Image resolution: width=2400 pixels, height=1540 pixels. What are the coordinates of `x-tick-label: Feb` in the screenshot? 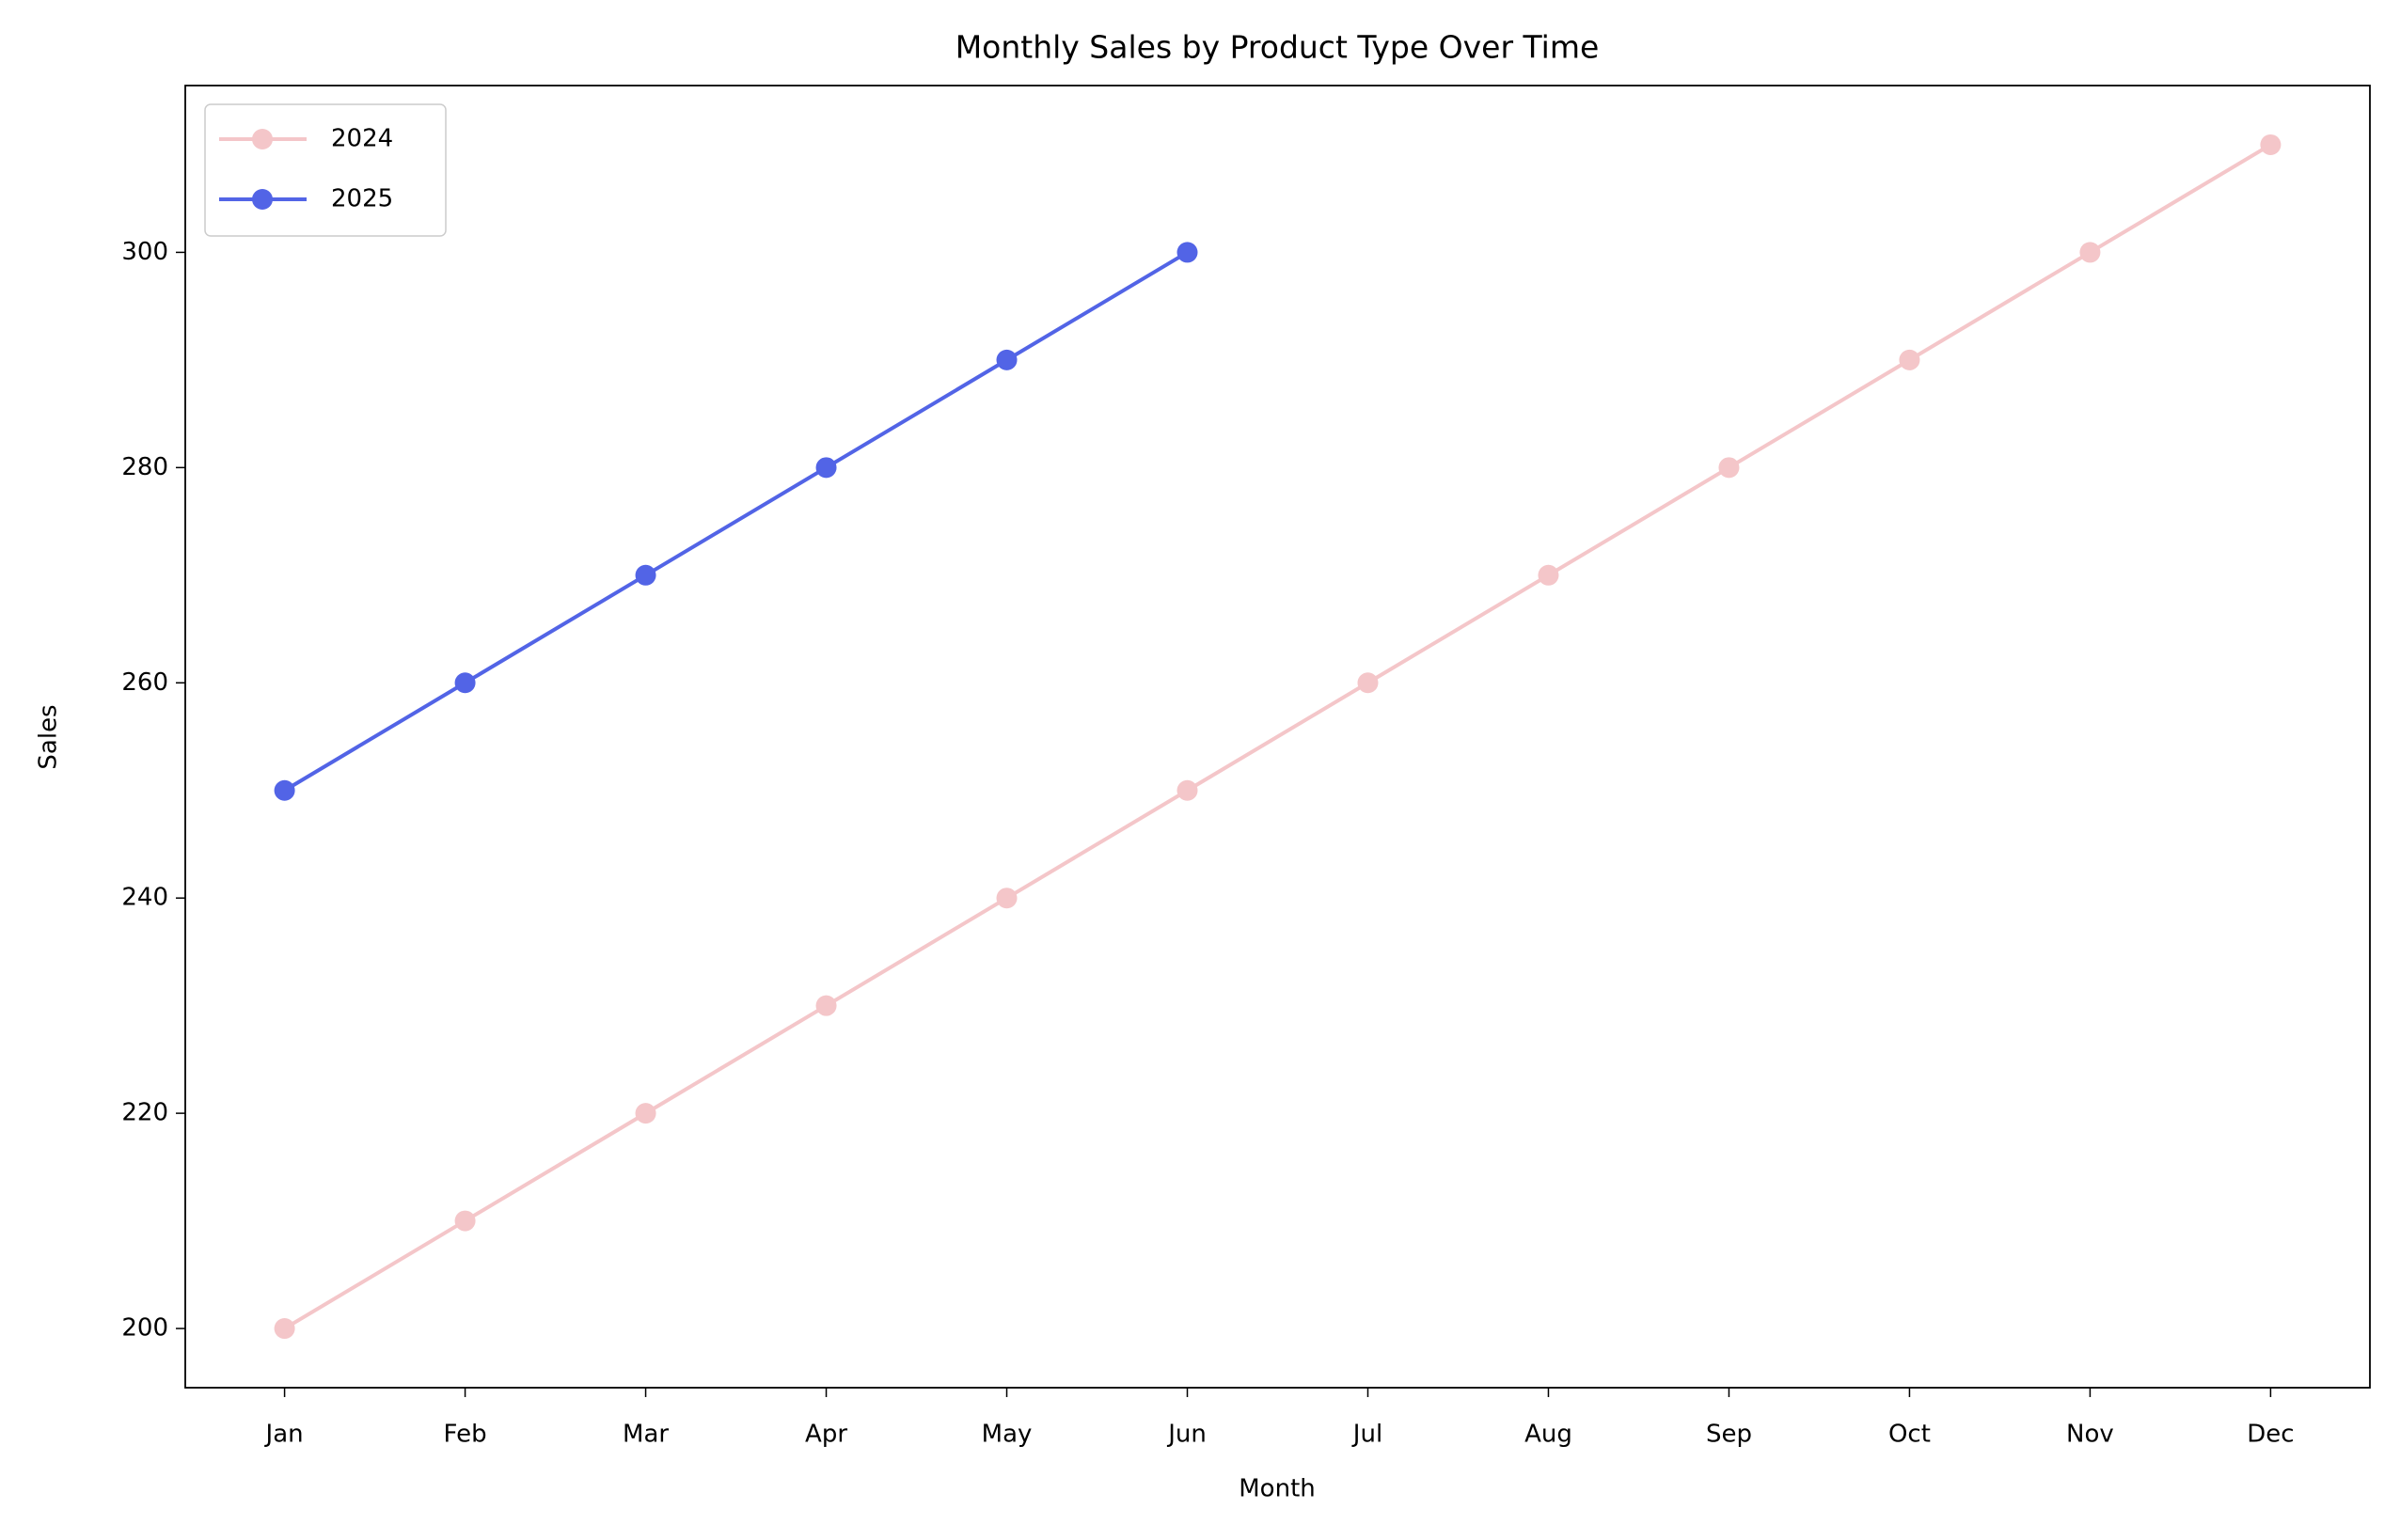 It's located at (465, 1435).